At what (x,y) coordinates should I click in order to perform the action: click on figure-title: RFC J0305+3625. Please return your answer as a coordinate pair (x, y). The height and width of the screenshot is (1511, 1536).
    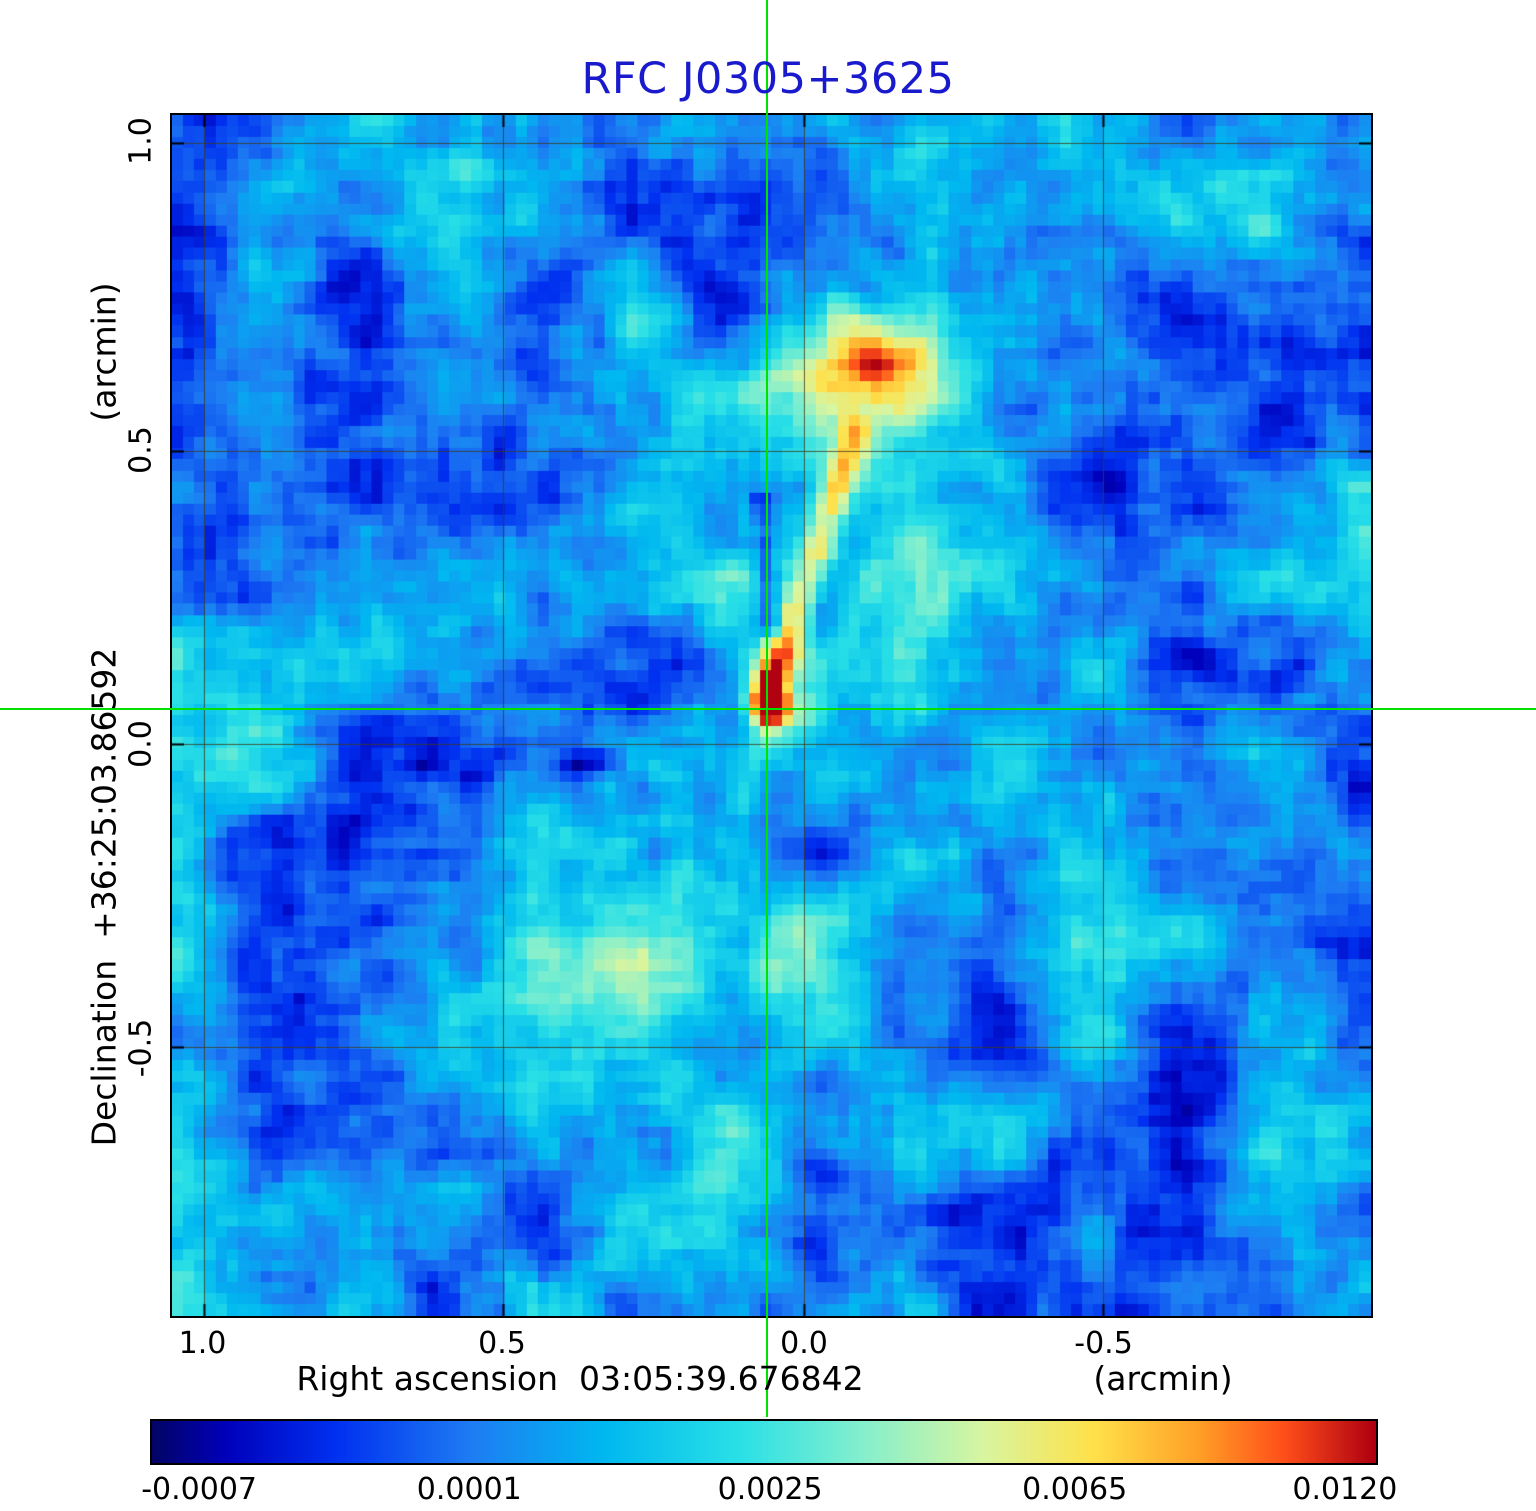
    Looking at the image, I should click on (768, 79).